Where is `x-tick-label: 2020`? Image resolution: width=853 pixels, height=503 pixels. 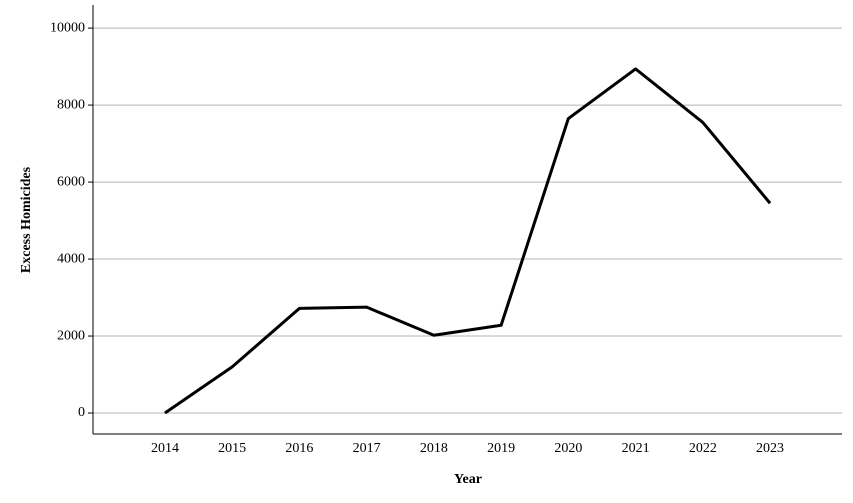 x-tick-label: 2020 is located at coordinates (568, 448).